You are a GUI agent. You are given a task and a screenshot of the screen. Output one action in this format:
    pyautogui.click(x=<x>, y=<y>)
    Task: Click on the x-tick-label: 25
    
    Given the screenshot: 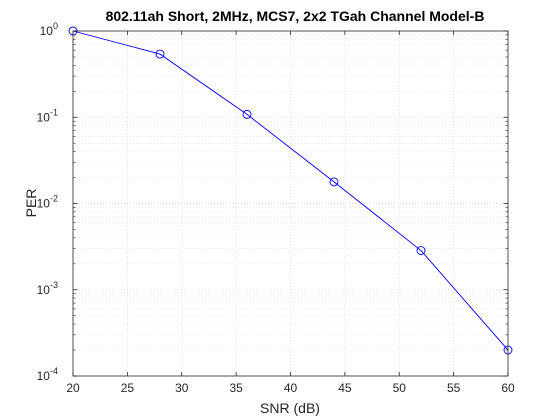 What is the action you would take?
    pyautogui.click(x=128, y=388)
    